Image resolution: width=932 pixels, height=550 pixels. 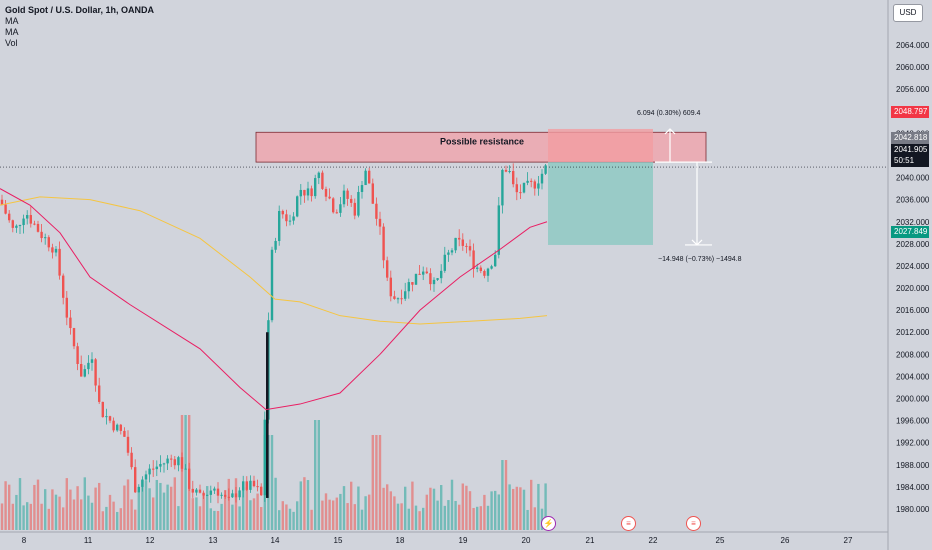 What do you see at coordinates (669, 113) in the screenshot?
I see `upper-measure-text: 6.094 (0.30%) 609.4` at bounding box center [669, 113].